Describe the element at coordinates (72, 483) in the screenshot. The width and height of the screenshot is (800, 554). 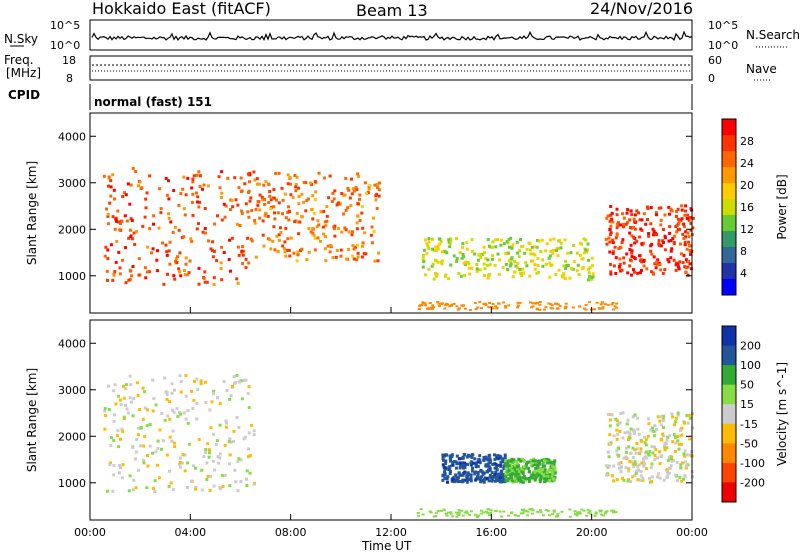
I see `vel-ytick-label: 1000` at that location.